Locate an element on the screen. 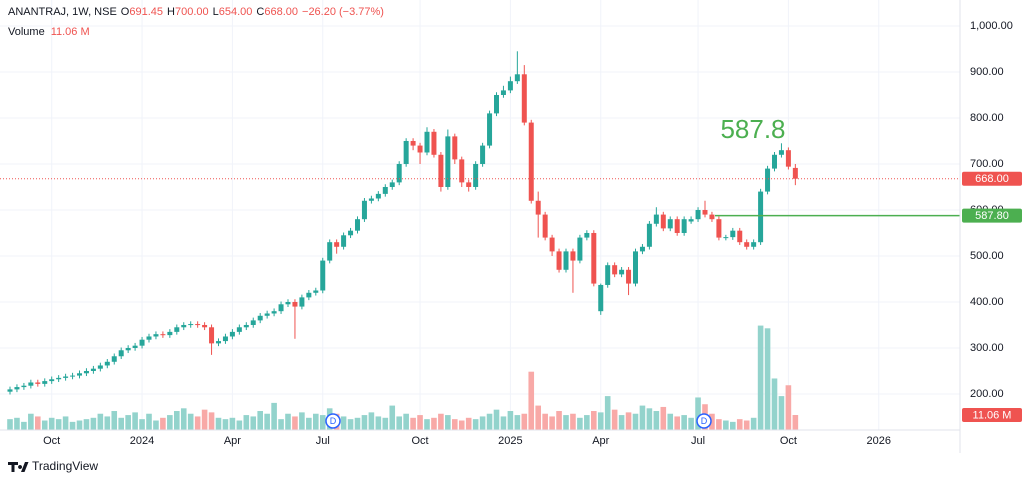  x-tick-label: Jul is located at coordinates (323, 441).